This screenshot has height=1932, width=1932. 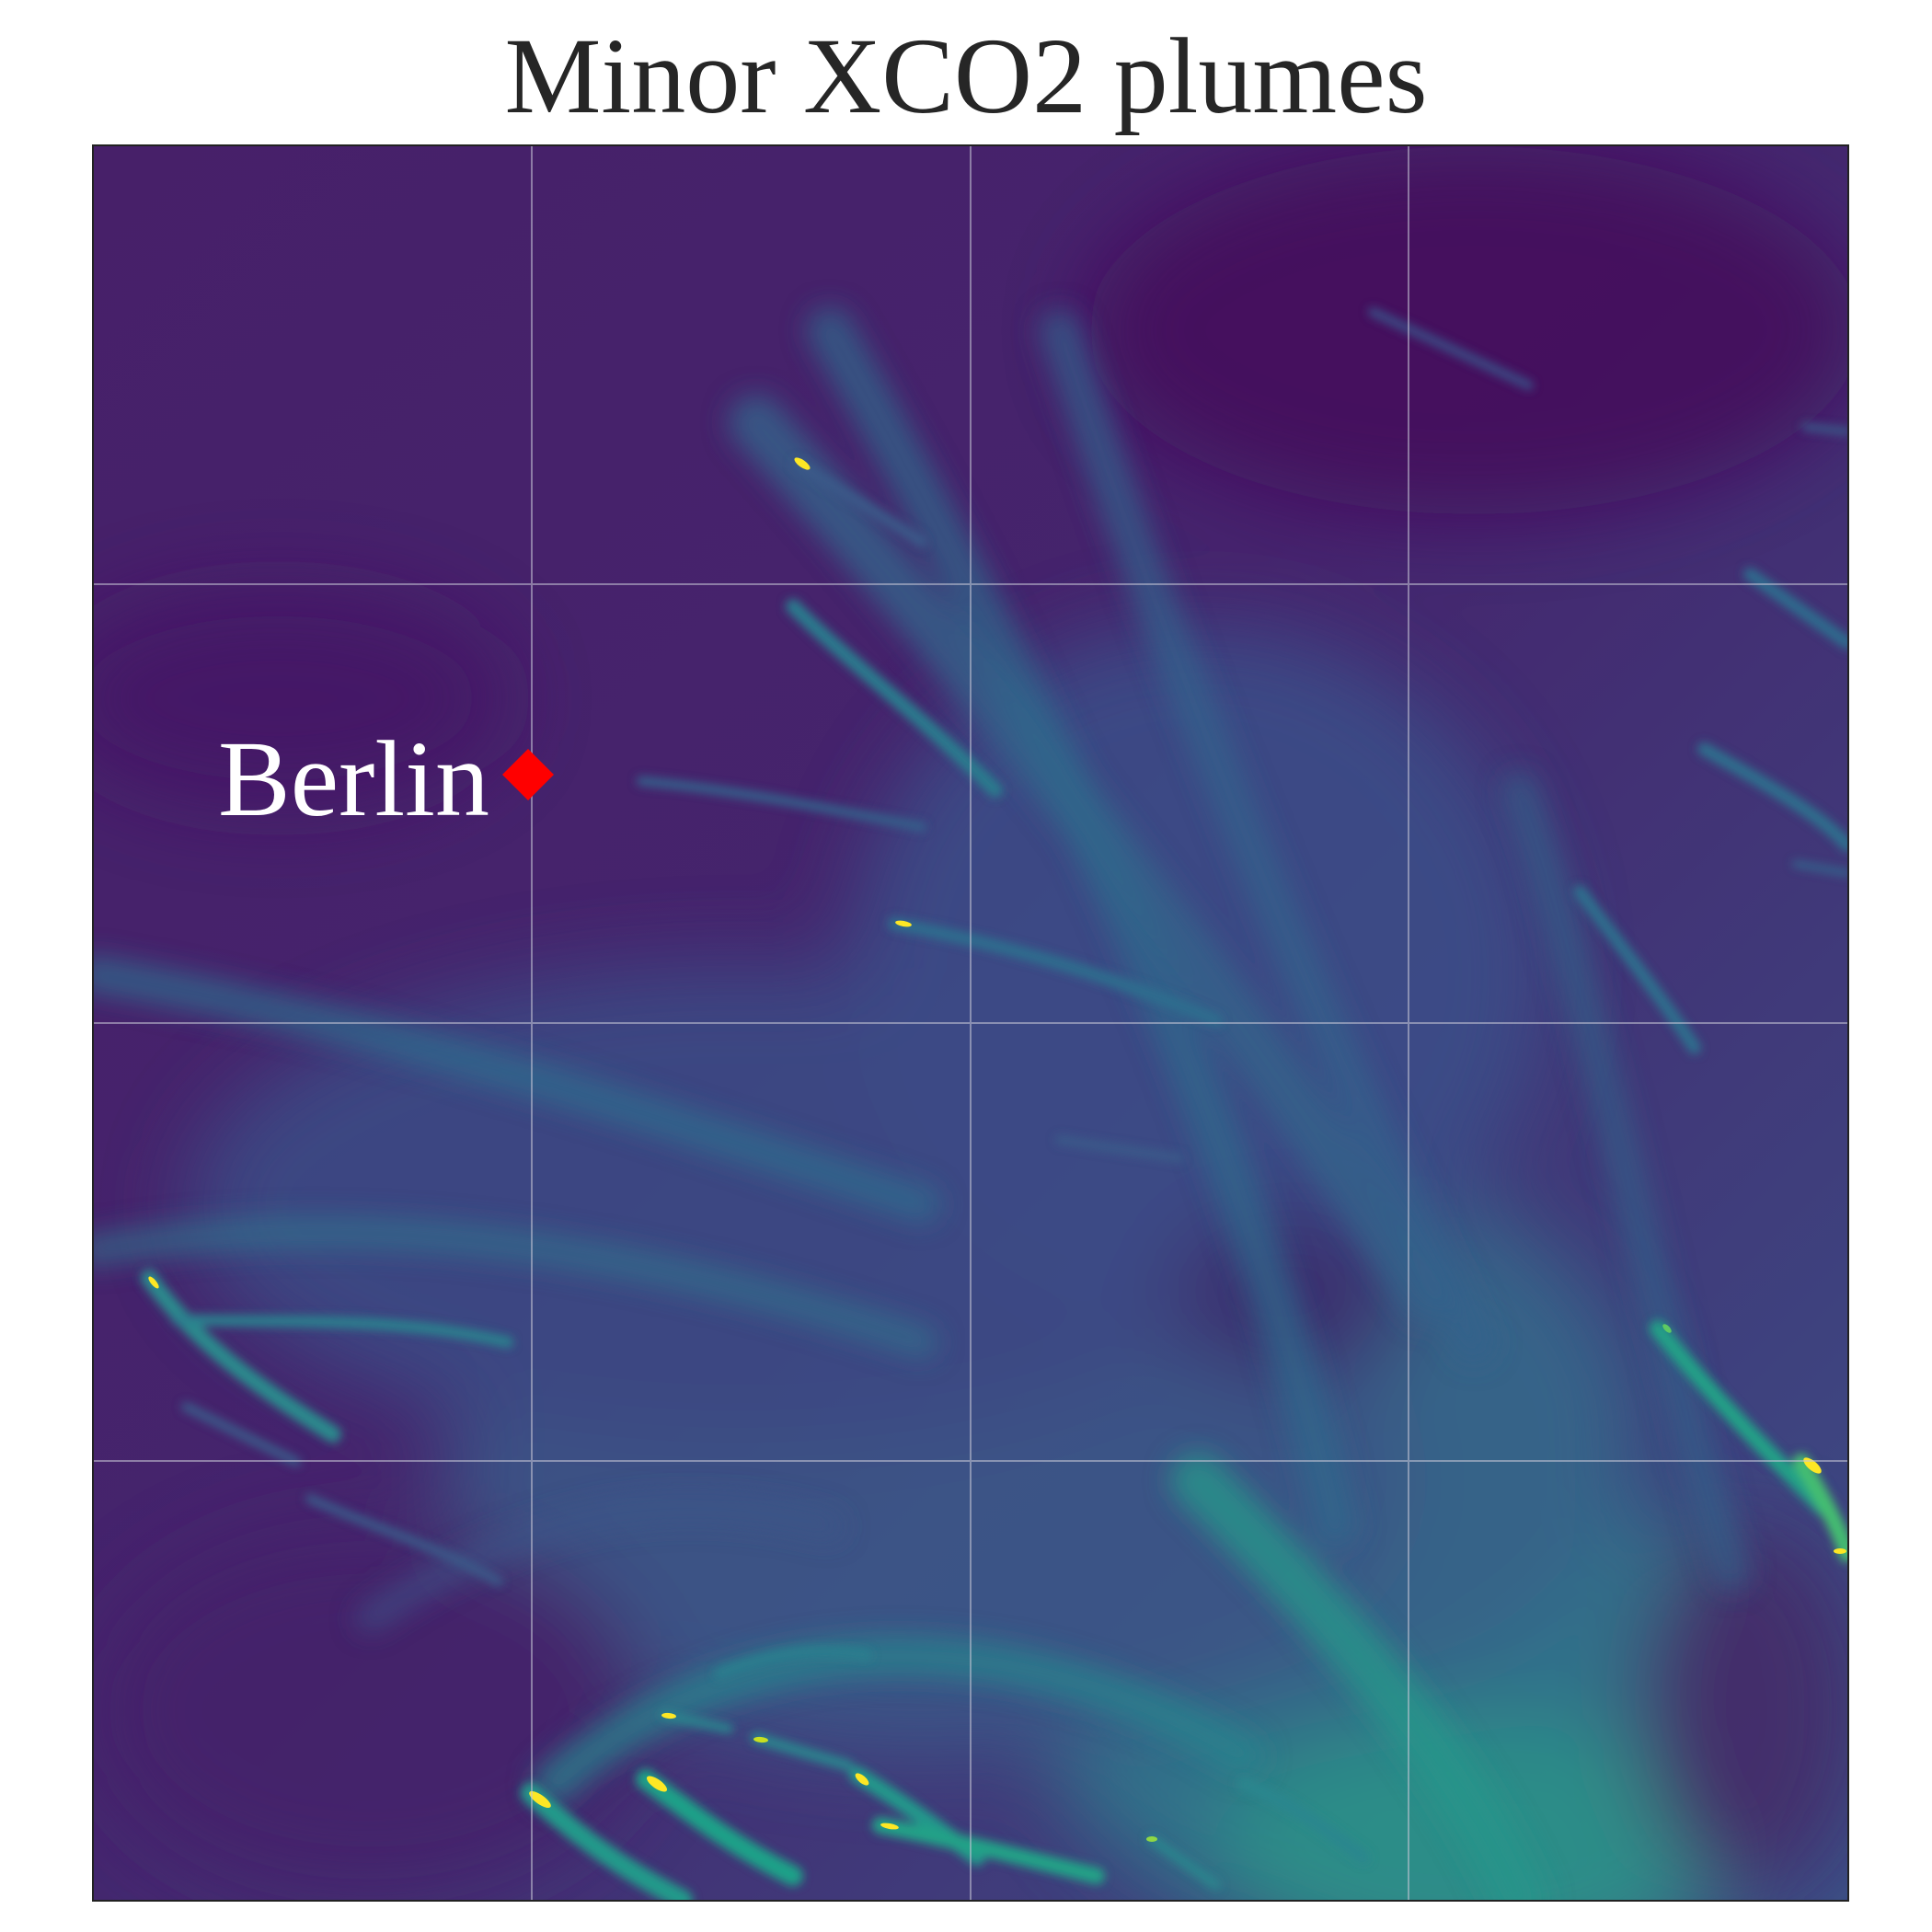 I want to click on city-label: Berlin, so click(x=353, y=779).